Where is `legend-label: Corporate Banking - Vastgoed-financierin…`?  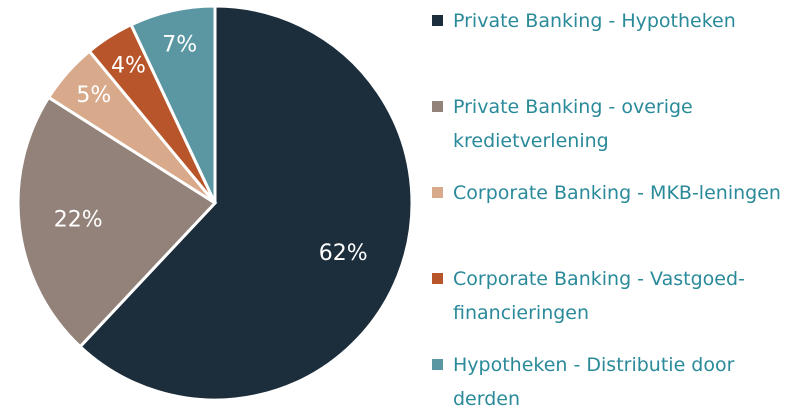
legend-label: Corporate Banking - Vastgoed-financierin… is located at coordinates (599, 296).